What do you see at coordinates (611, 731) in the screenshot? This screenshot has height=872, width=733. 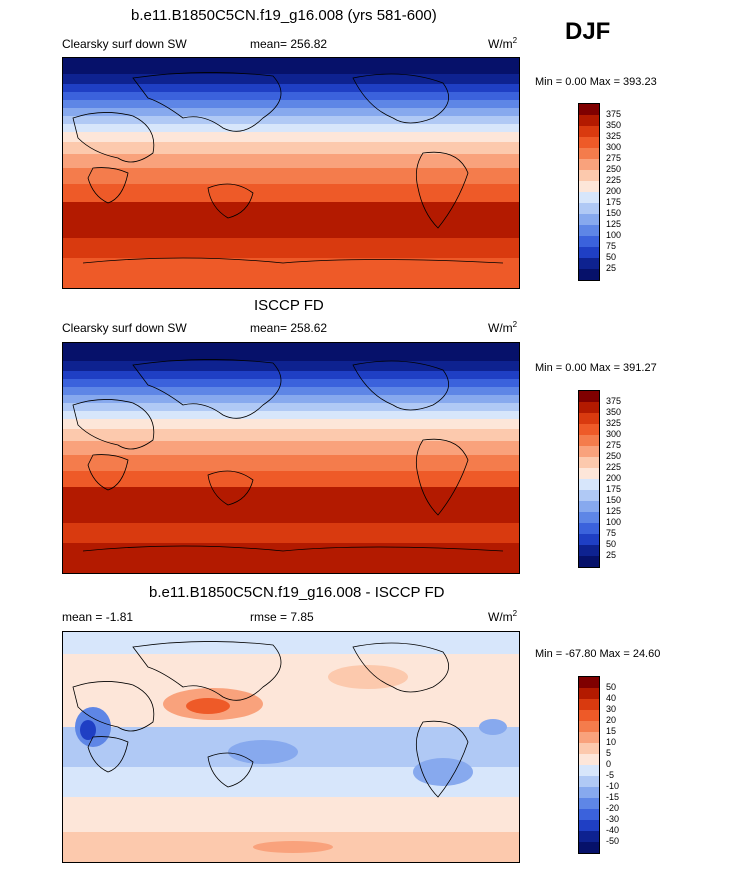 I see `panel3-colorbar-label: 15` at bounding box center [611, 731].